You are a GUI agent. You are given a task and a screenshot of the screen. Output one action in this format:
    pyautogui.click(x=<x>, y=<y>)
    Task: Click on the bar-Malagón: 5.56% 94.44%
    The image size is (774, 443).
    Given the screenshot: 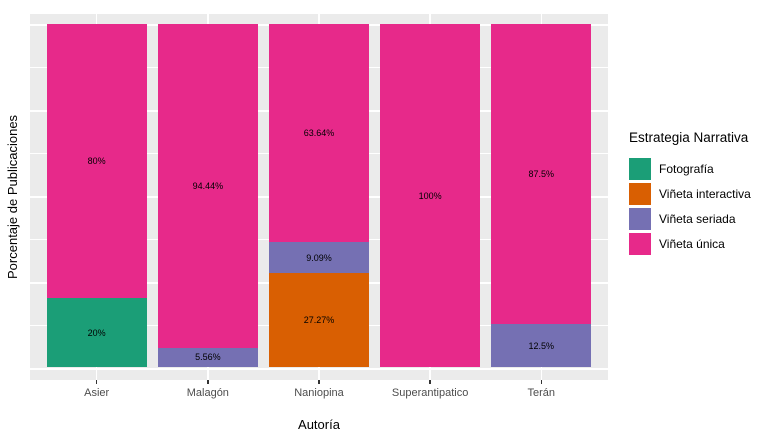 What is the action you would take?
    pyautogui.click(x=207, y=197)
    